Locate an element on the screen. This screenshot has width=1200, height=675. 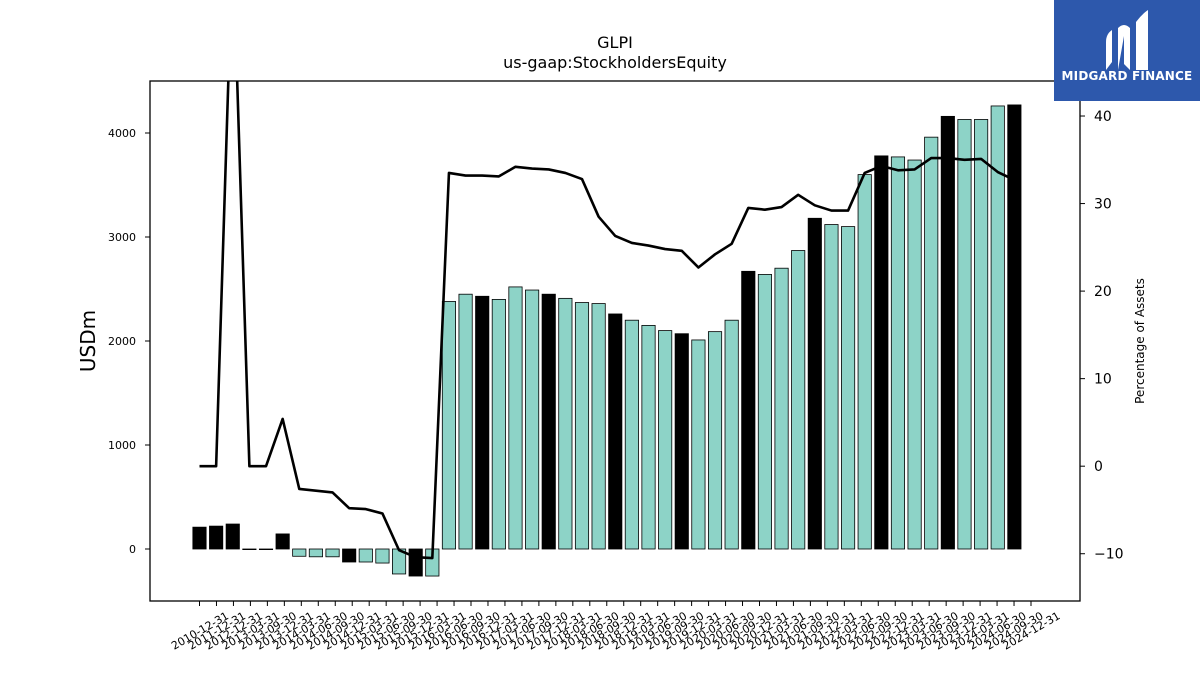
right-y-ticks: −10 0 10 20 30 40 is located at coordinates (1102, 336).